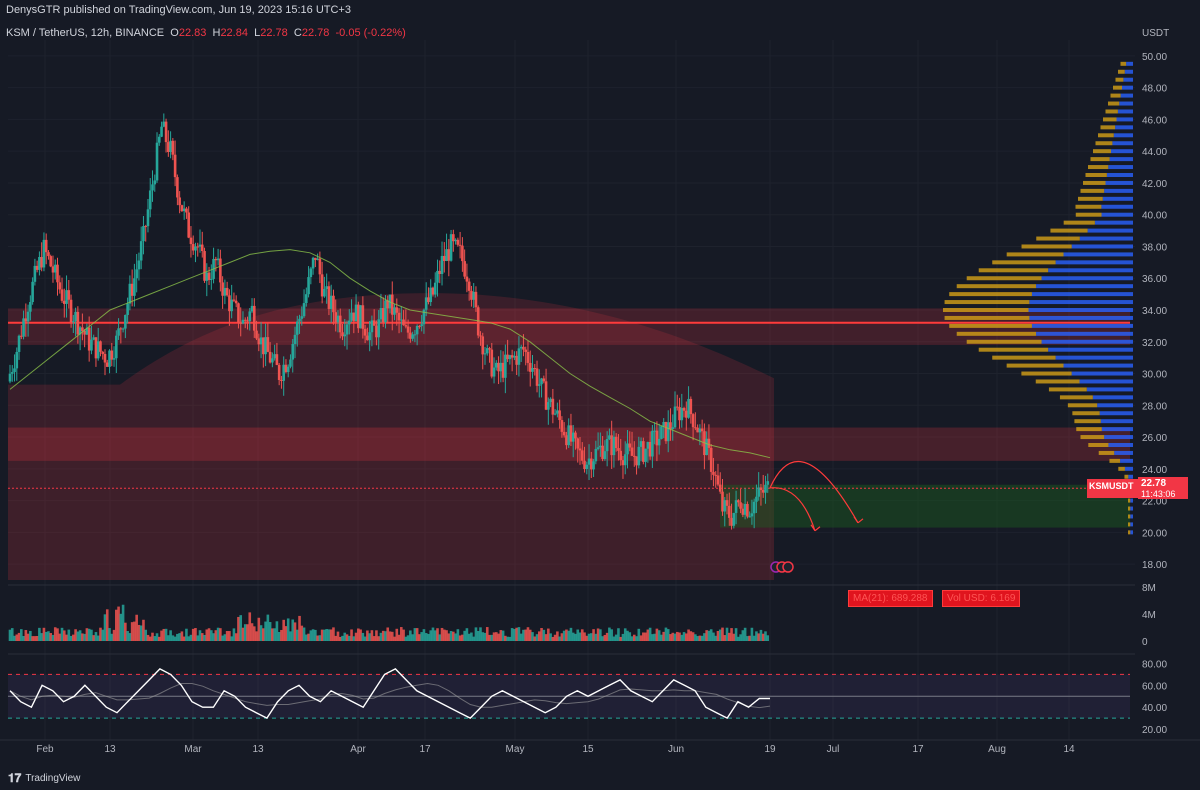 This screenshot has height=790, width=1200. I want to click on y-tick-label: 24.00, so click(1154, 470).